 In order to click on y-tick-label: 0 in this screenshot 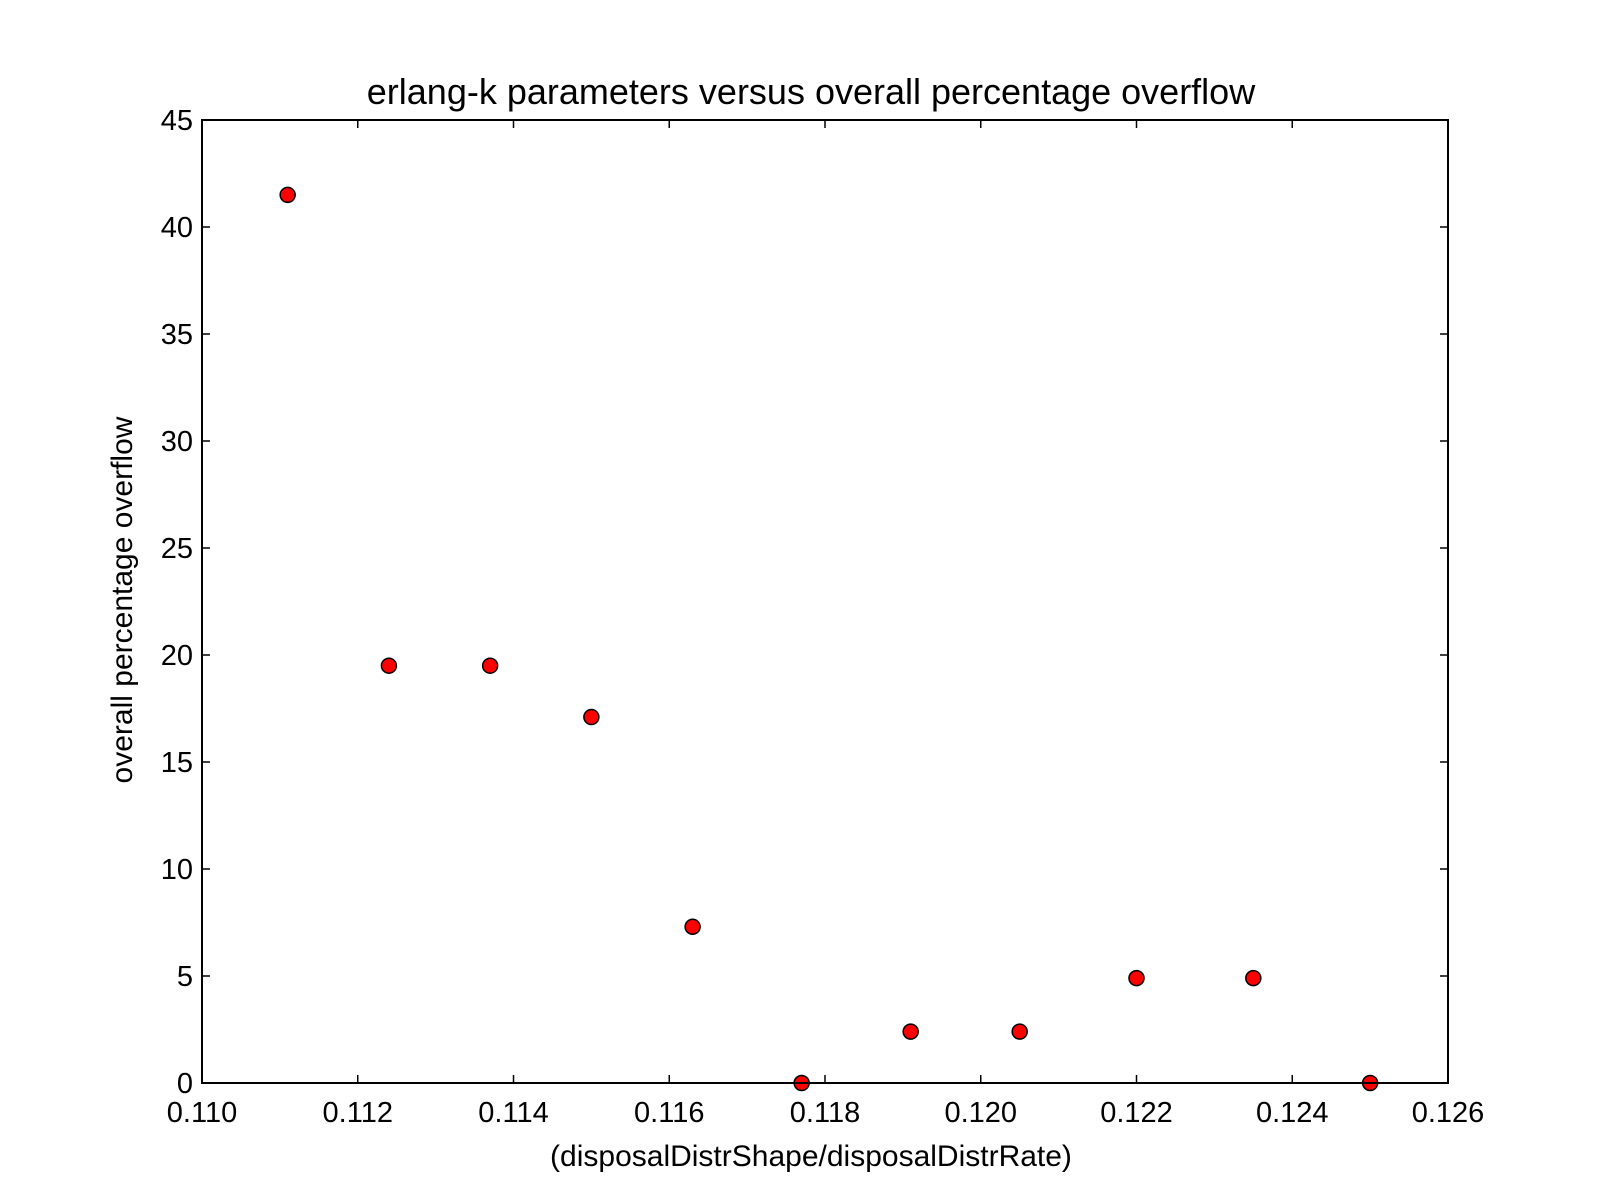, I will do `click(185, 1084)`.